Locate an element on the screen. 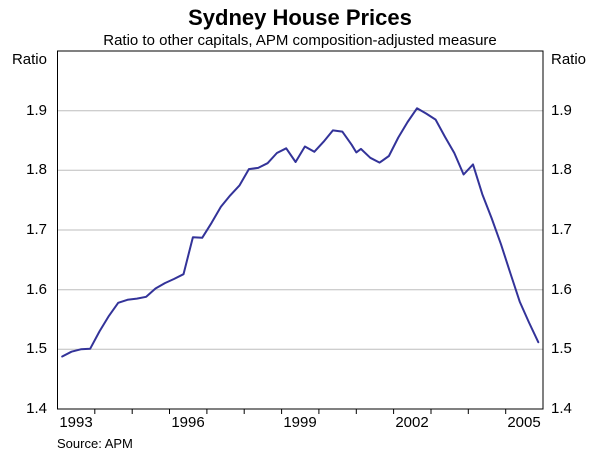  y-axis-unit-label-left: Ratio is located at coordinates (29, 59).